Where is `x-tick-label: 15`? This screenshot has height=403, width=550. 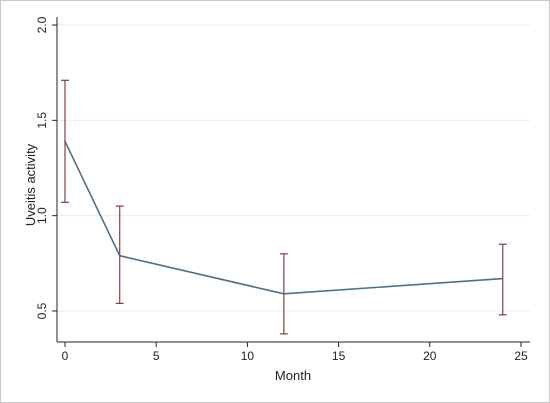
x-tick-label: 15 is located at coordinates (339, 356).